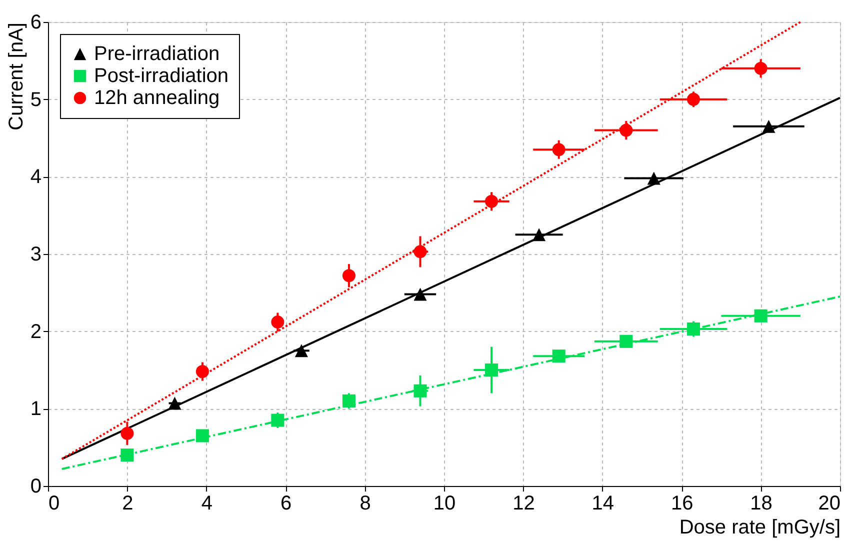 The height and width of the screenshot is (542, 861). Describe the element at coordinates (759, 527) in the screenshot. I see `x-axis-title: Dose rate [mGy/s]` at that location.